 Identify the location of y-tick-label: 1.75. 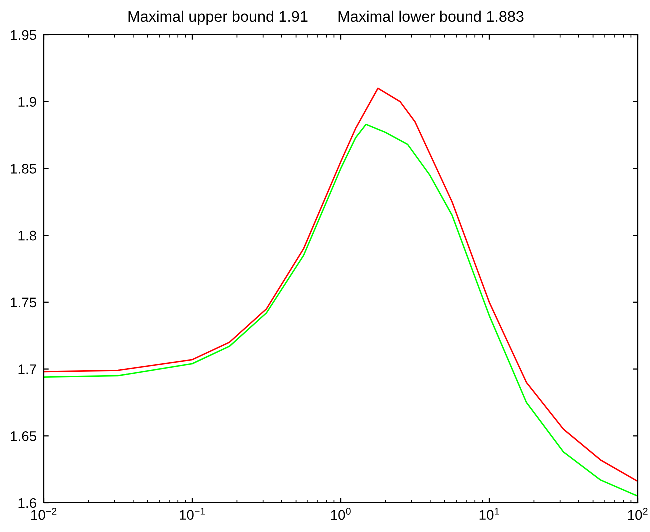
(23, 303).